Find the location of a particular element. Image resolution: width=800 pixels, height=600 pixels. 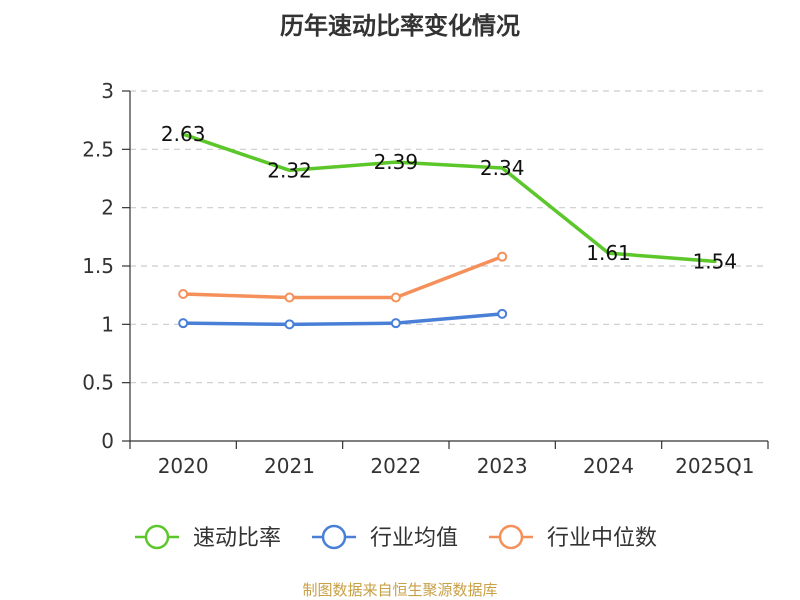

x-tick-label: 2023 is located at coordinates (502, 466).